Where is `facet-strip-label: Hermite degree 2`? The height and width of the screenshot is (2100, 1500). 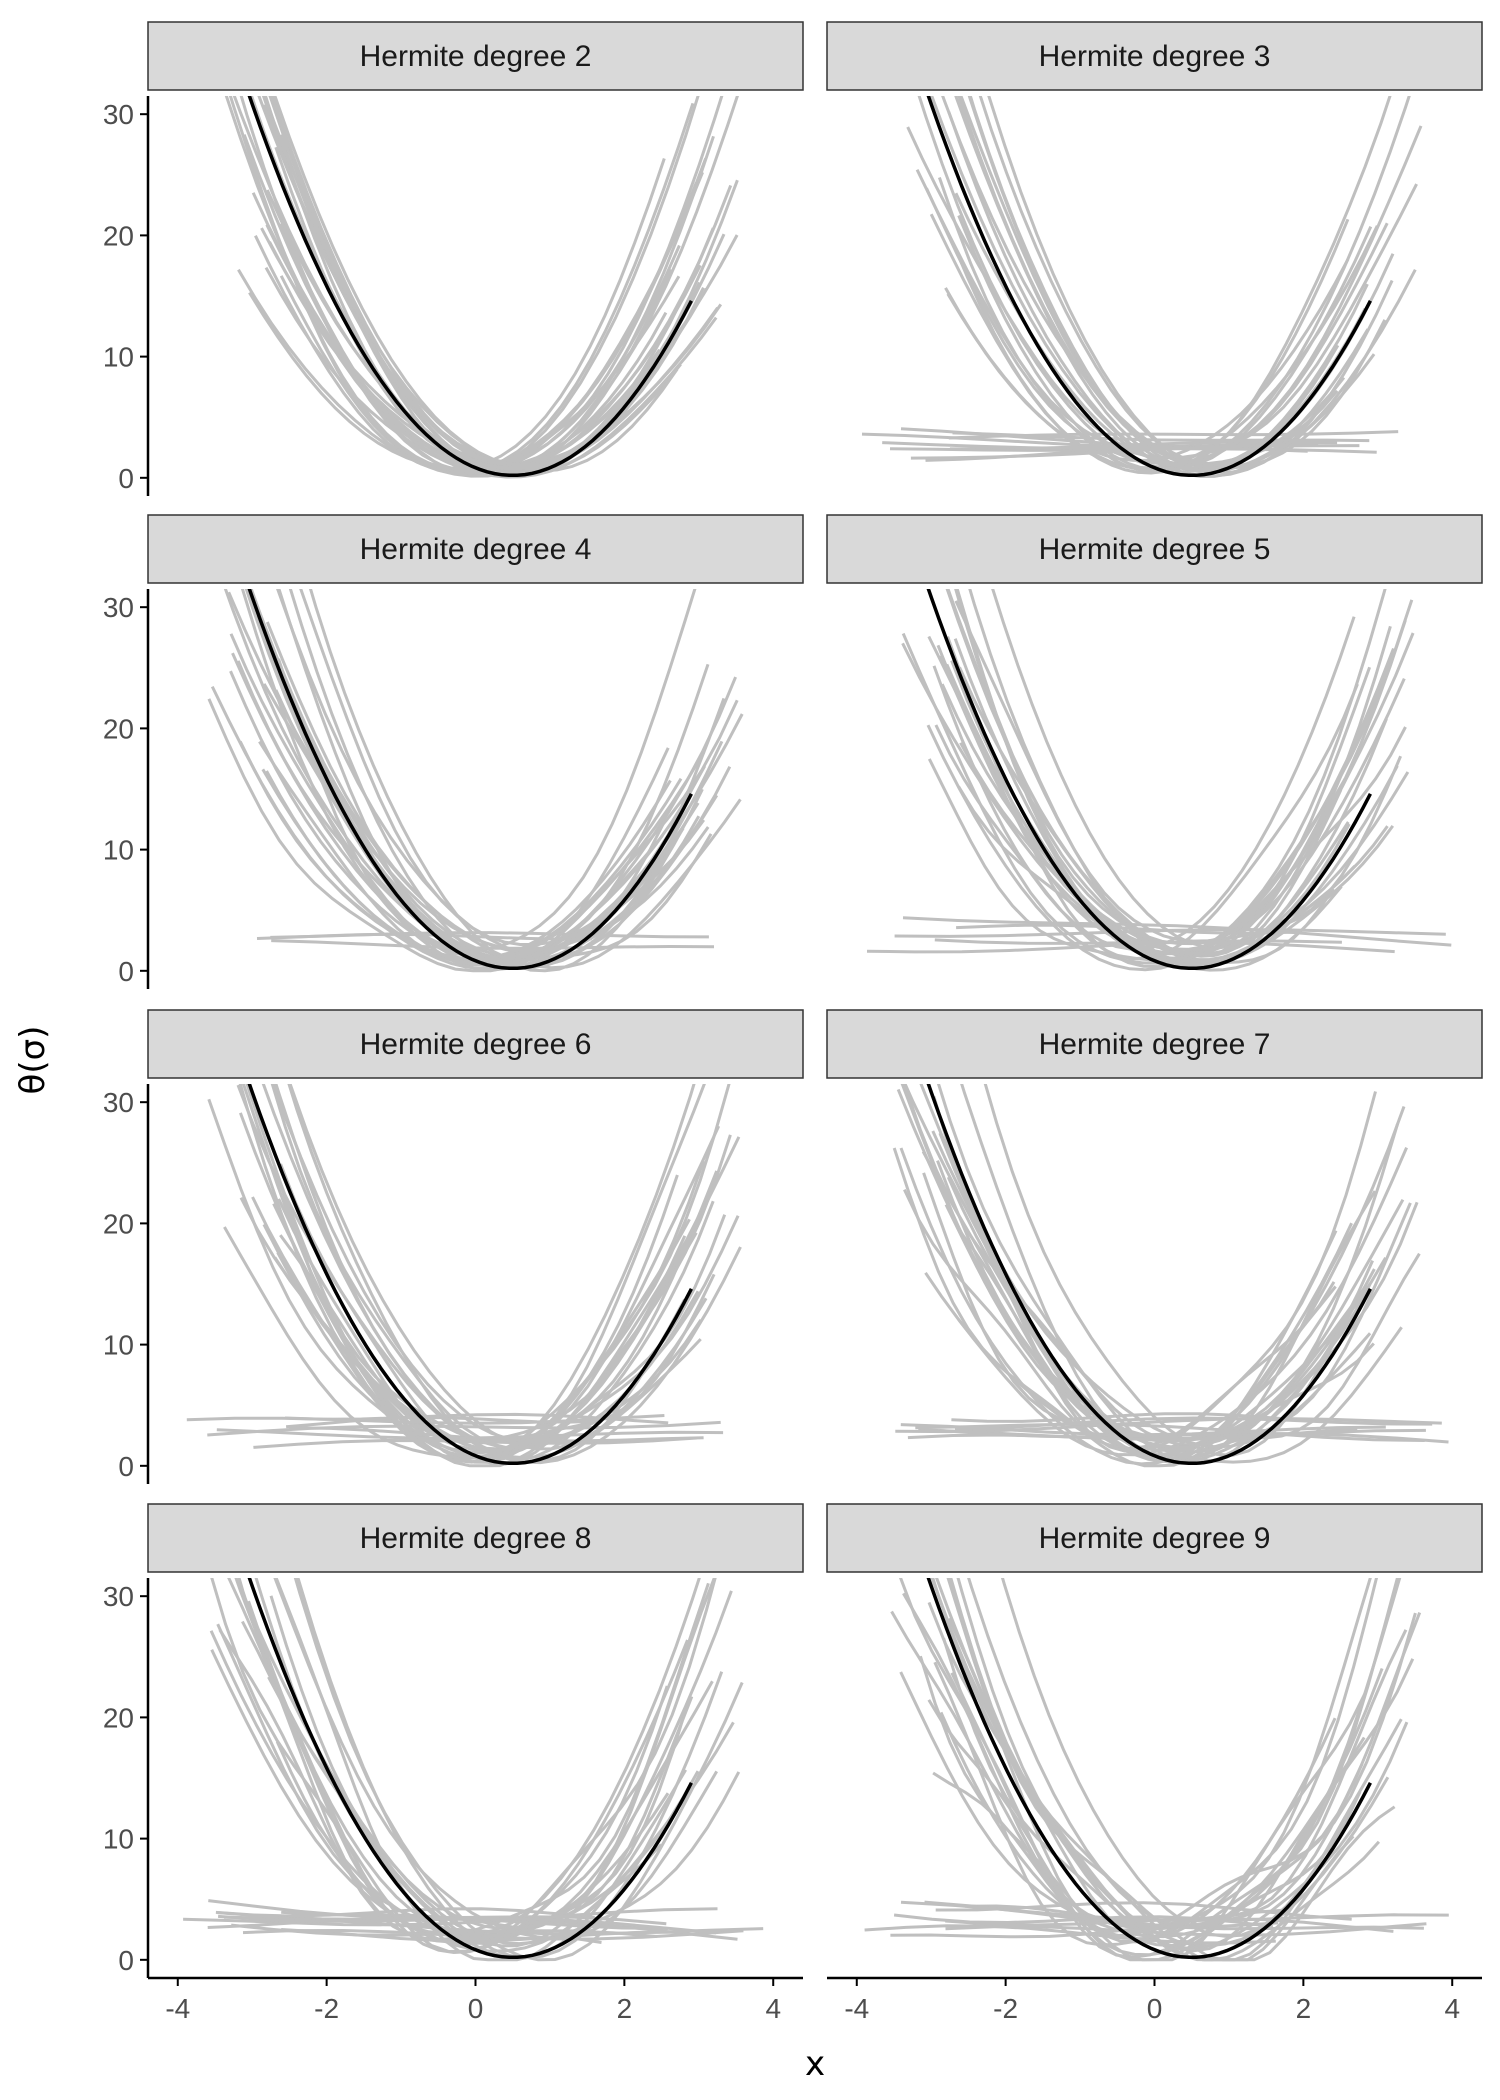
facet-strip-label: Hermite degree 2 is located at coordinates (476, 56).